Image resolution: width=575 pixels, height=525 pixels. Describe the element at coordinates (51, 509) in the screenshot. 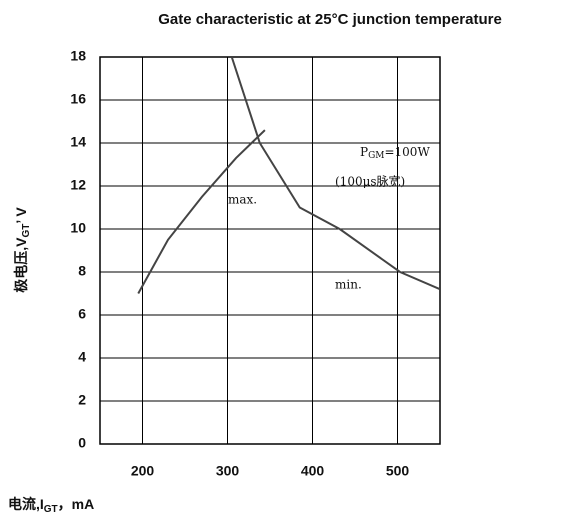

I see `x-label-sub: GT` at that location.